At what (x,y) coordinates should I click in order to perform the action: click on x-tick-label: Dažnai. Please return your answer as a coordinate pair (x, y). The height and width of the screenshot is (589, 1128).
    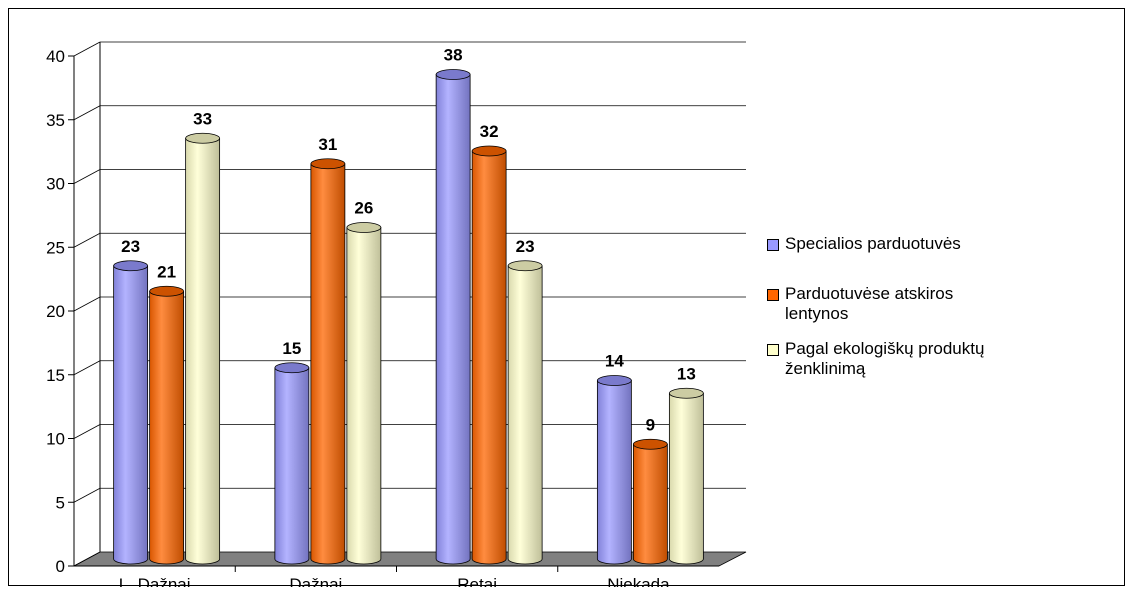
    Looking at the image, I should click on (315, 581).